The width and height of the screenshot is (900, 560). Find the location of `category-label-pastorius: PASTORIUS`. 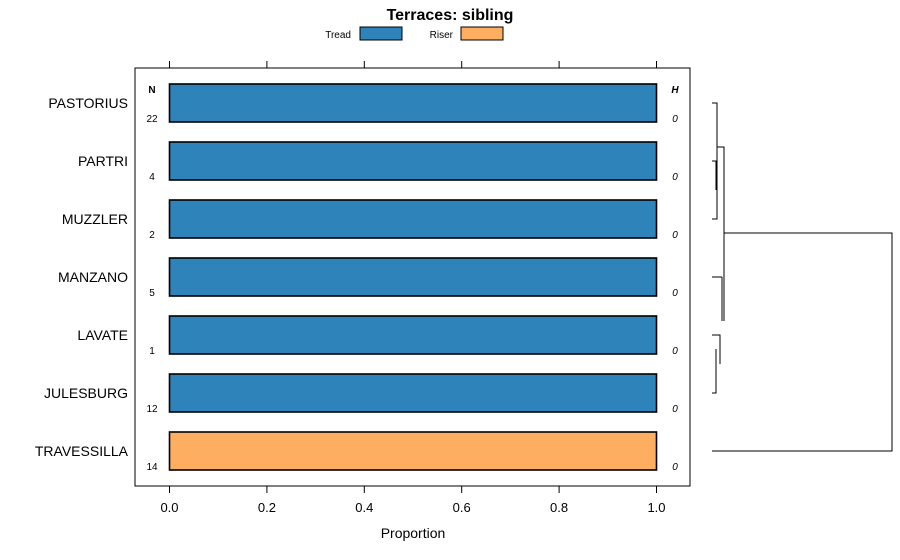

category-label-pastorius: PASTORIUS is located at coordinates (88, 103).